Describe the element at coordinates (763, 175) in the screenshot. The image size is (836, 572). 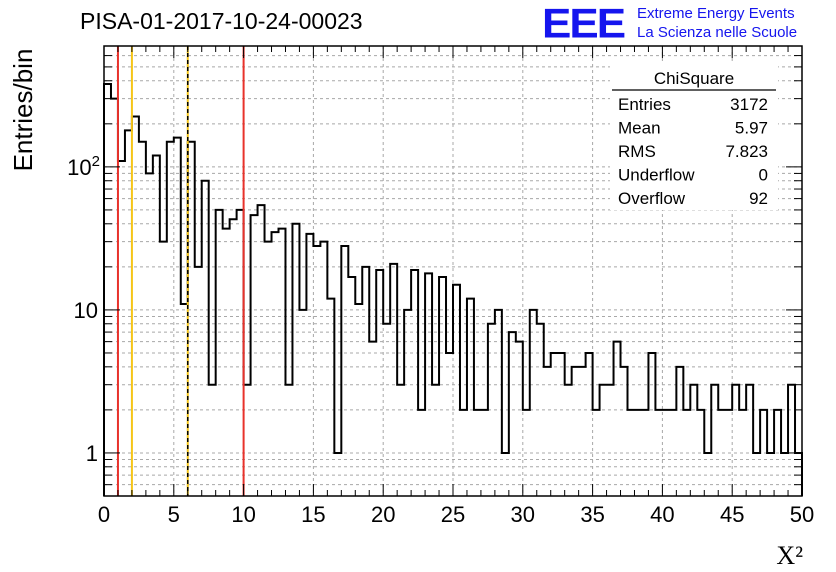
I see `stats-value: 0` at that location.